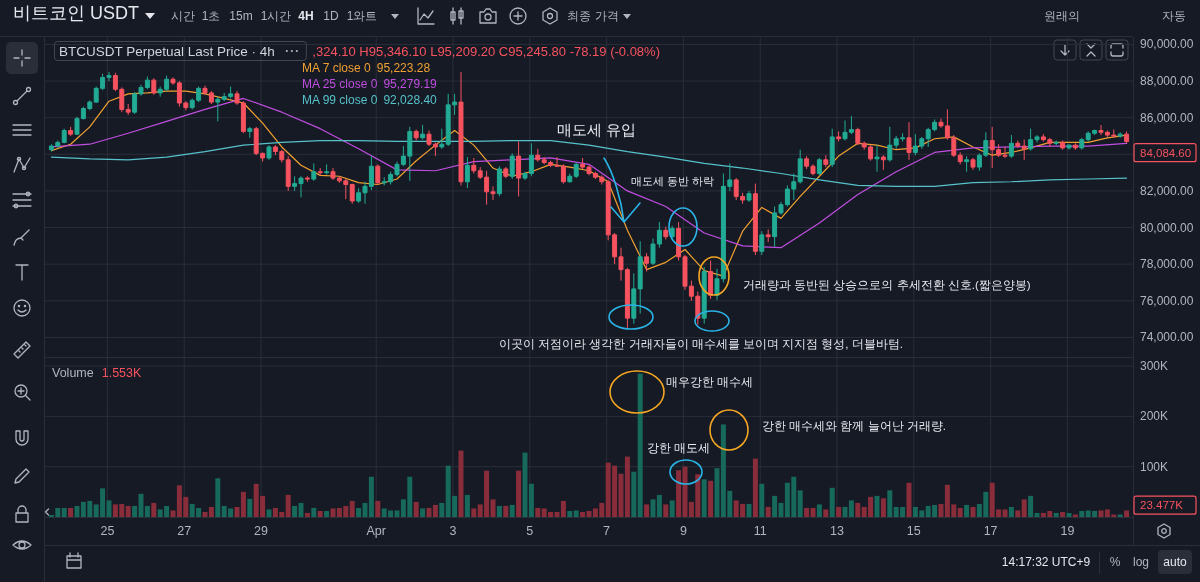 The width and height of the screenshot is (1200, 582). Describe the element at coordinates (990, 531) in the screenshot. I see `x-tick-label: 17` at that location.